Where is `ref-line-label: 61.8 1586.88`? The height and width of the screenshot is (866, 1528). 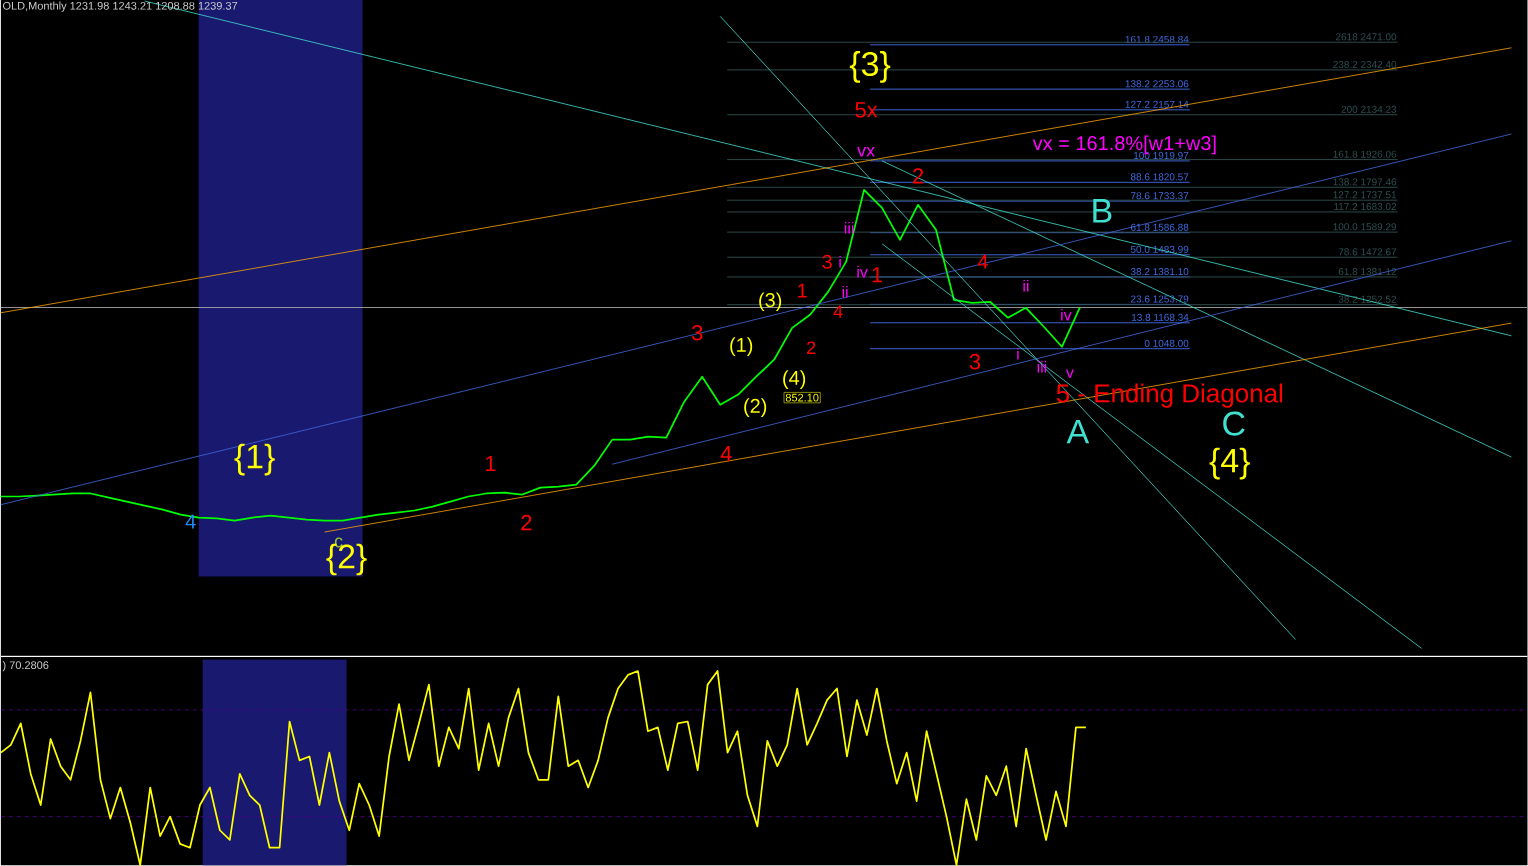 ref-line-label: 61.8 1586.88 is located at coordinates (1159, 227).